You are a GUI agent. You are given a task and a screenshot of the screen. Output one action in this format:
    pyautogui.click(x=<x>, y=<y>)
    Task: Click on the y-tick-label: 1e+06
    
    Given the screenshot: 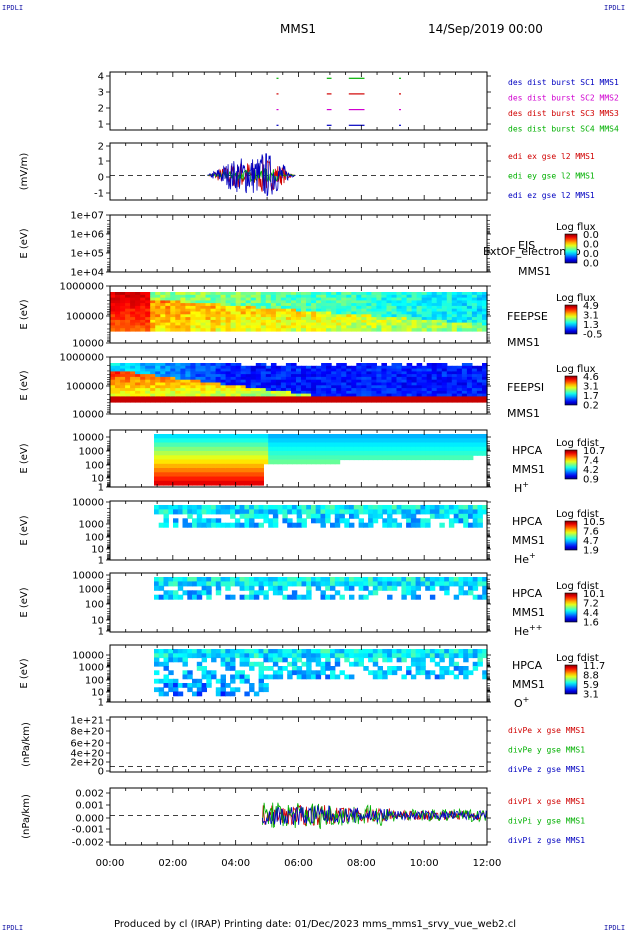 What is the action you would take?
    pyautogui.click(x=87, y=235)
    